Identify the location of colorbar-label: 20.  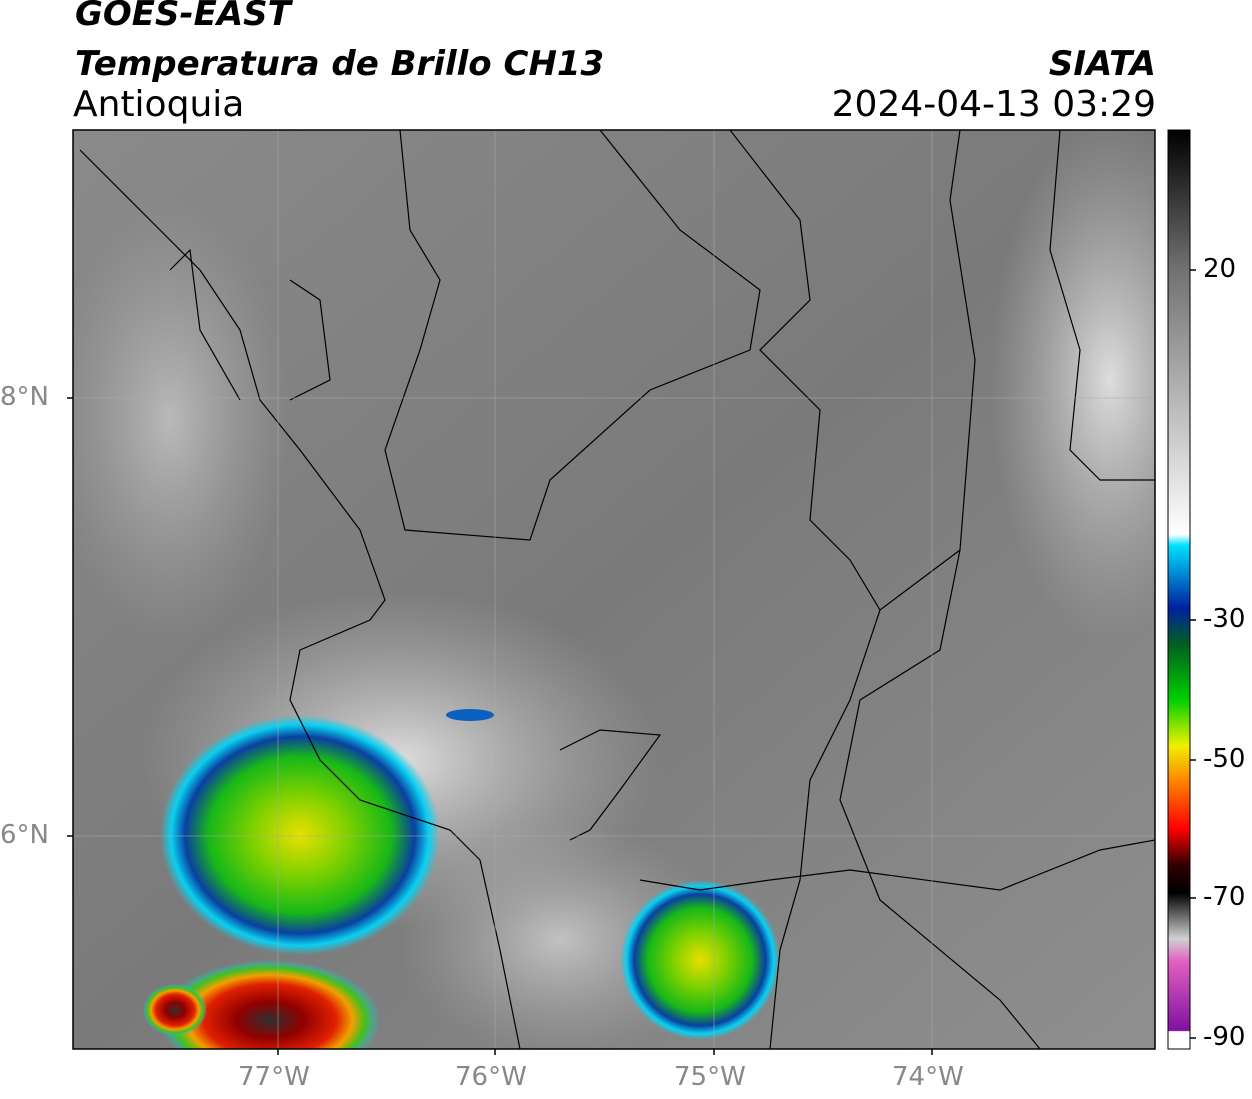
(1220, 269).